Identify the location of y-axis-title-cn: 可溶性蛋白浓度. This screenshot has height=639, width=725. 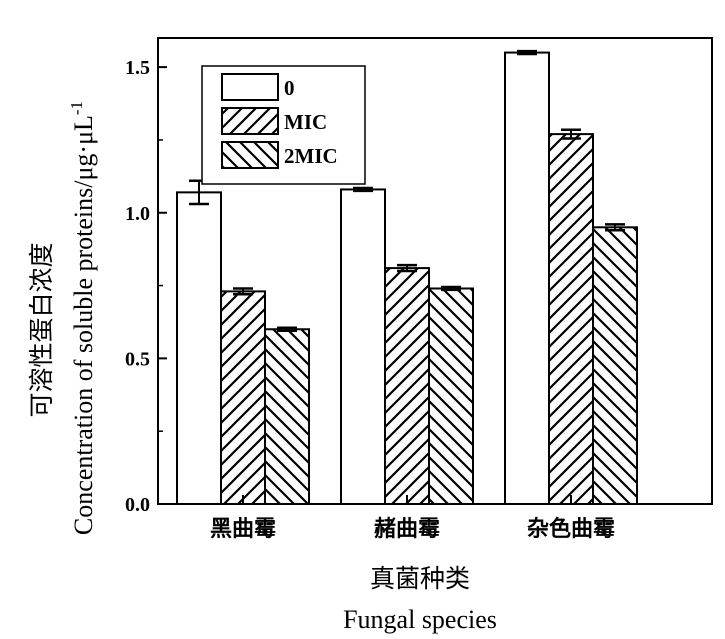
(41, 329).